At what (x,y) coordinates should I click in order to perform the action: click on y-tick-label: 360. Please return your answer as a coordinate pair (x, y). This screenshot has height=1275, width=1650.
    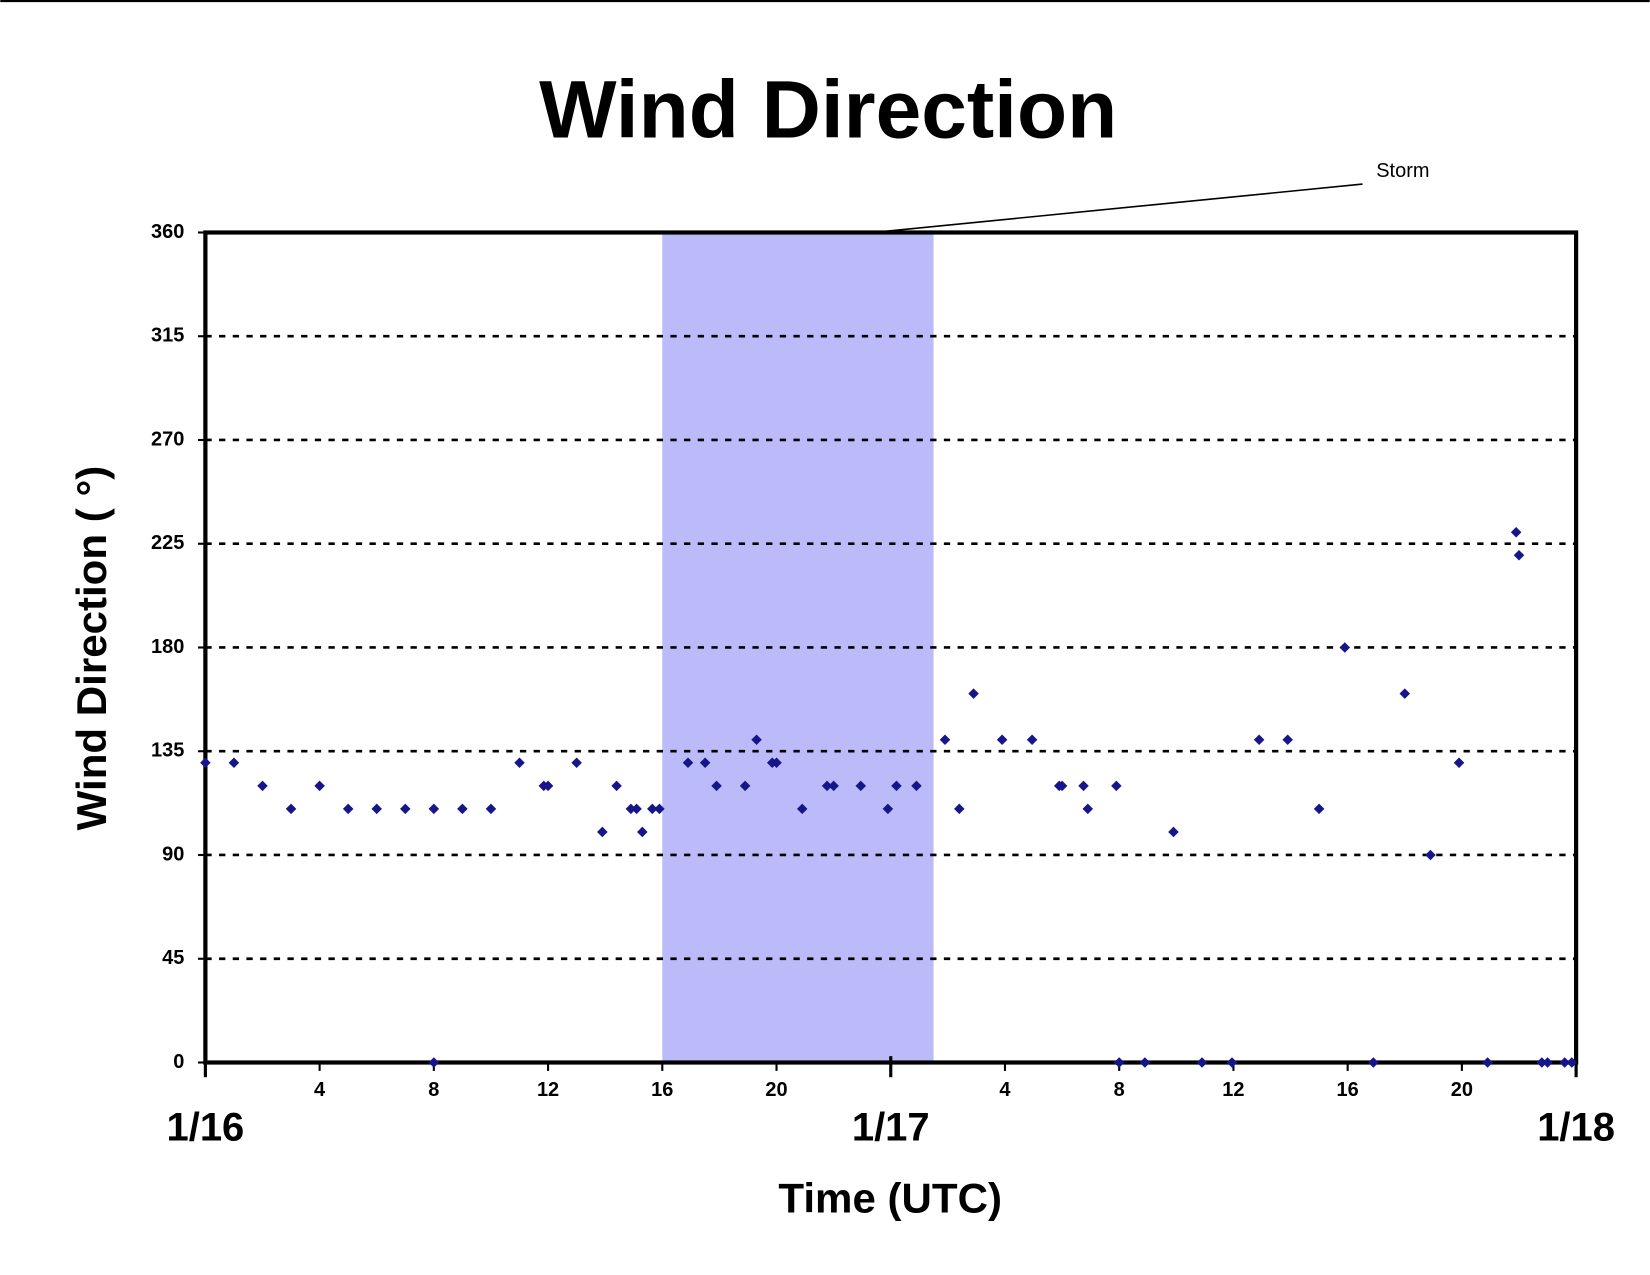
    Looking at the image, I should click on (167, 232).